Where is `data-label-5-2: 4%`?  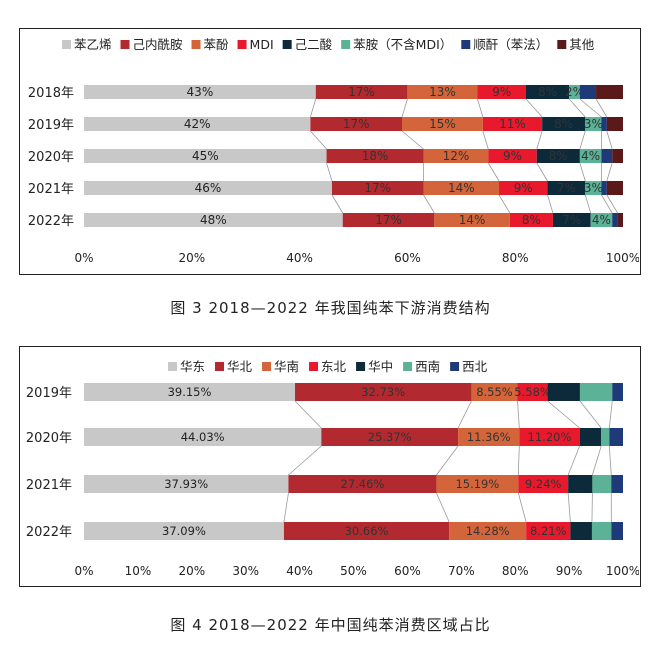 data-label-5-2: 4% is located at coordinates (590, 156).